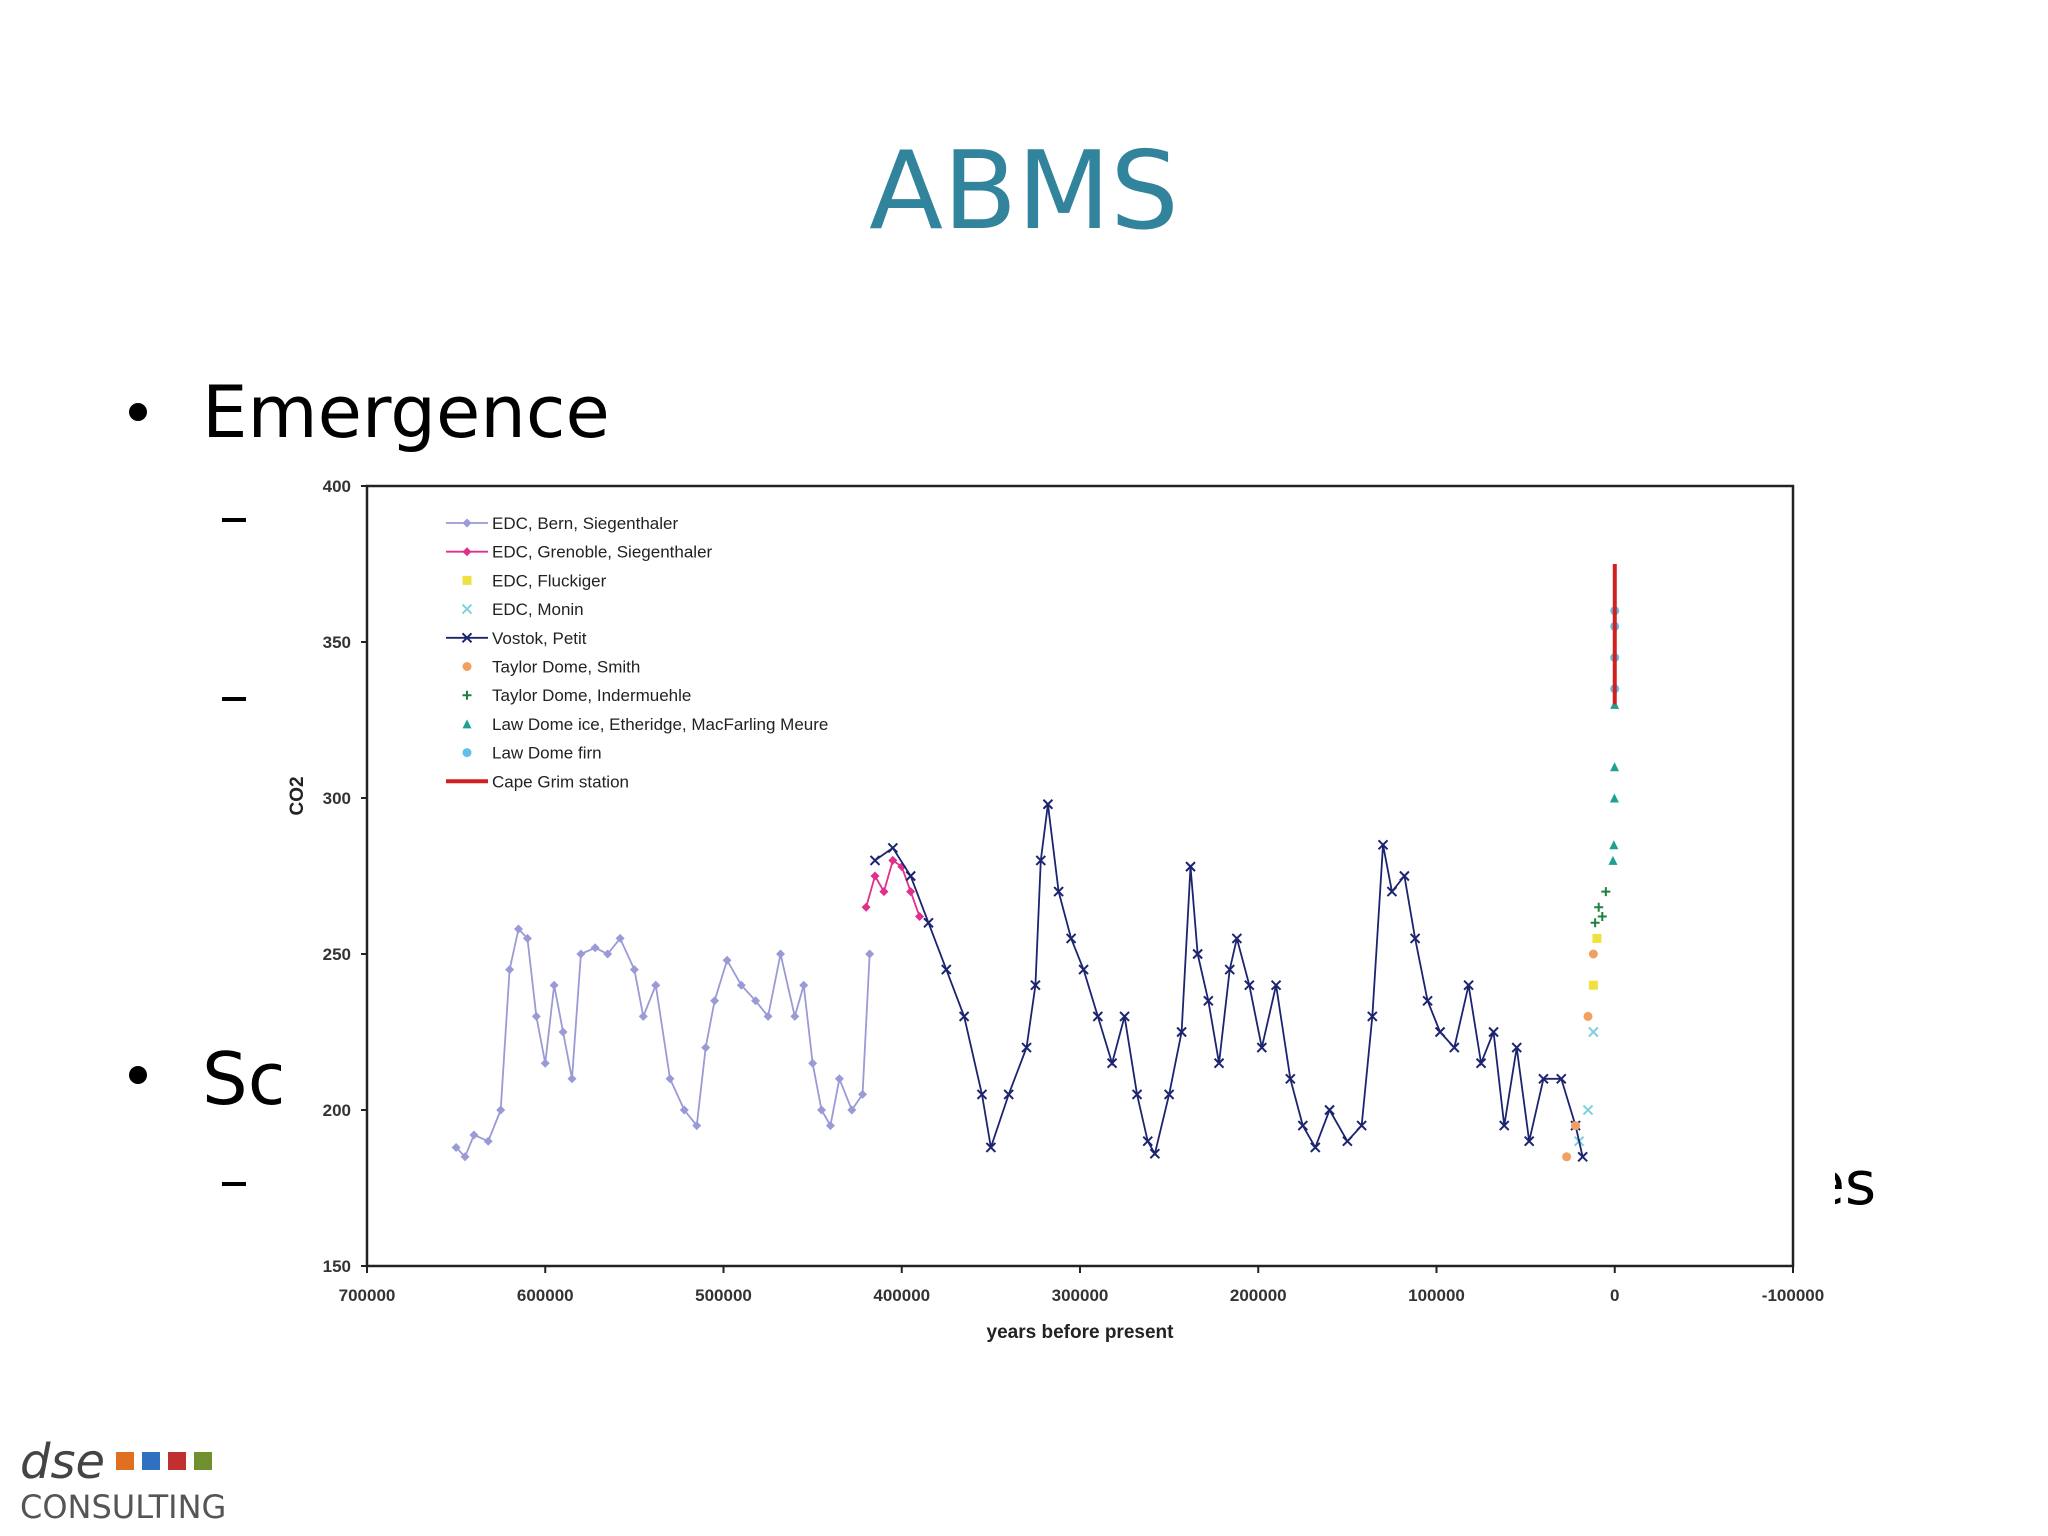 Image resolution: width=2048 pixels, height=1536 pixels. What do you see at coordinates (234, 699) in the screenshot?
I see `dash` at bounding box center [234, 699].